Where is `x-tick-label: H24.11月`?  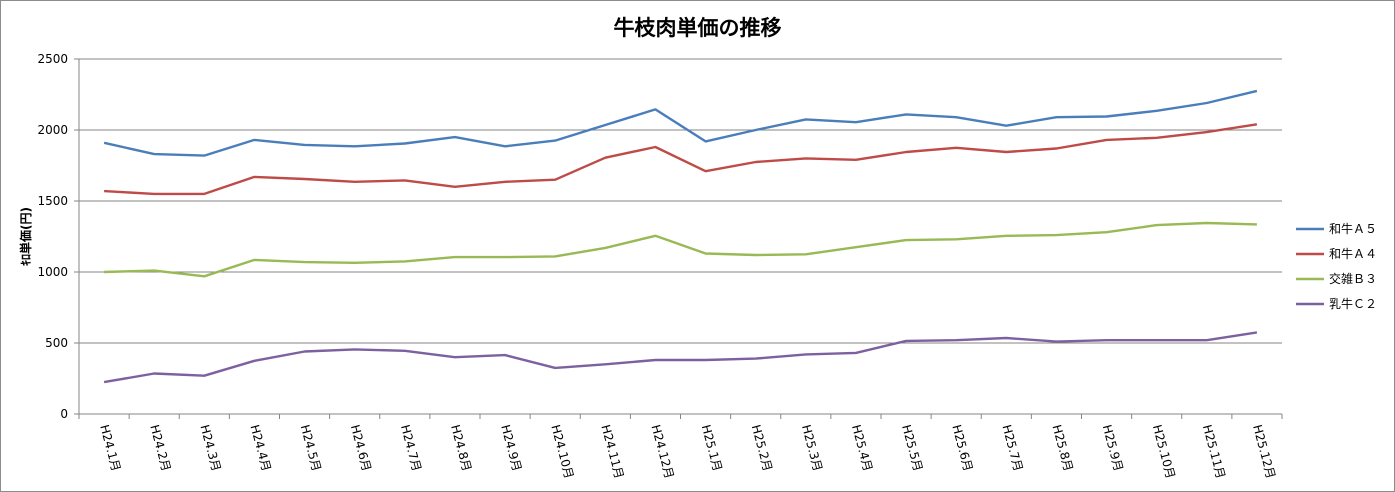 x-tick-label: H24.11月 is located at coordinates (612, 451).